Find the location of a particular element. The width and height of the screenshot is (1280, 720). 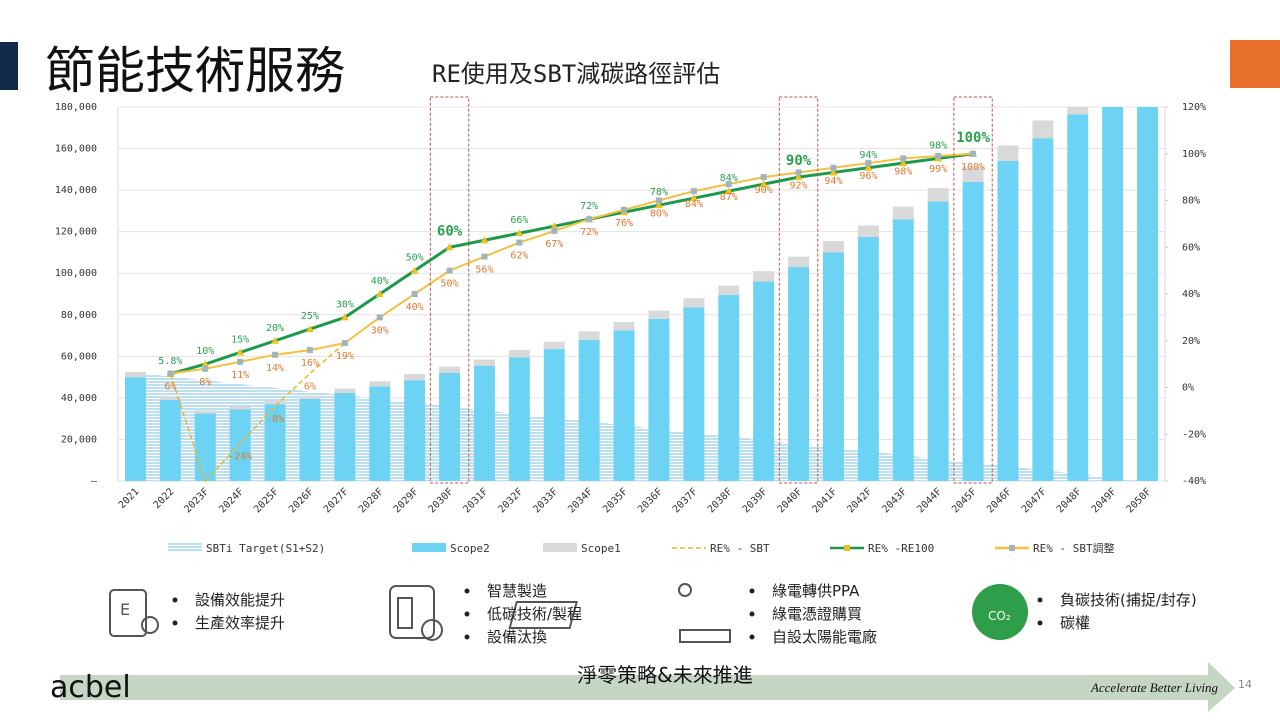

banner: 淨零策略&未來推進 is located at coordinates (665, 675).